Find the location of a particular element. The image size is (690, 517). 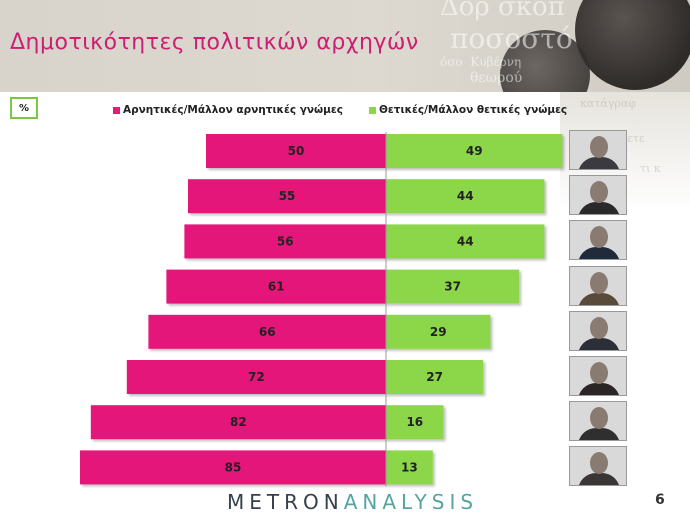

data-label-positive-5: 29 is located at coordinates (438, 332).